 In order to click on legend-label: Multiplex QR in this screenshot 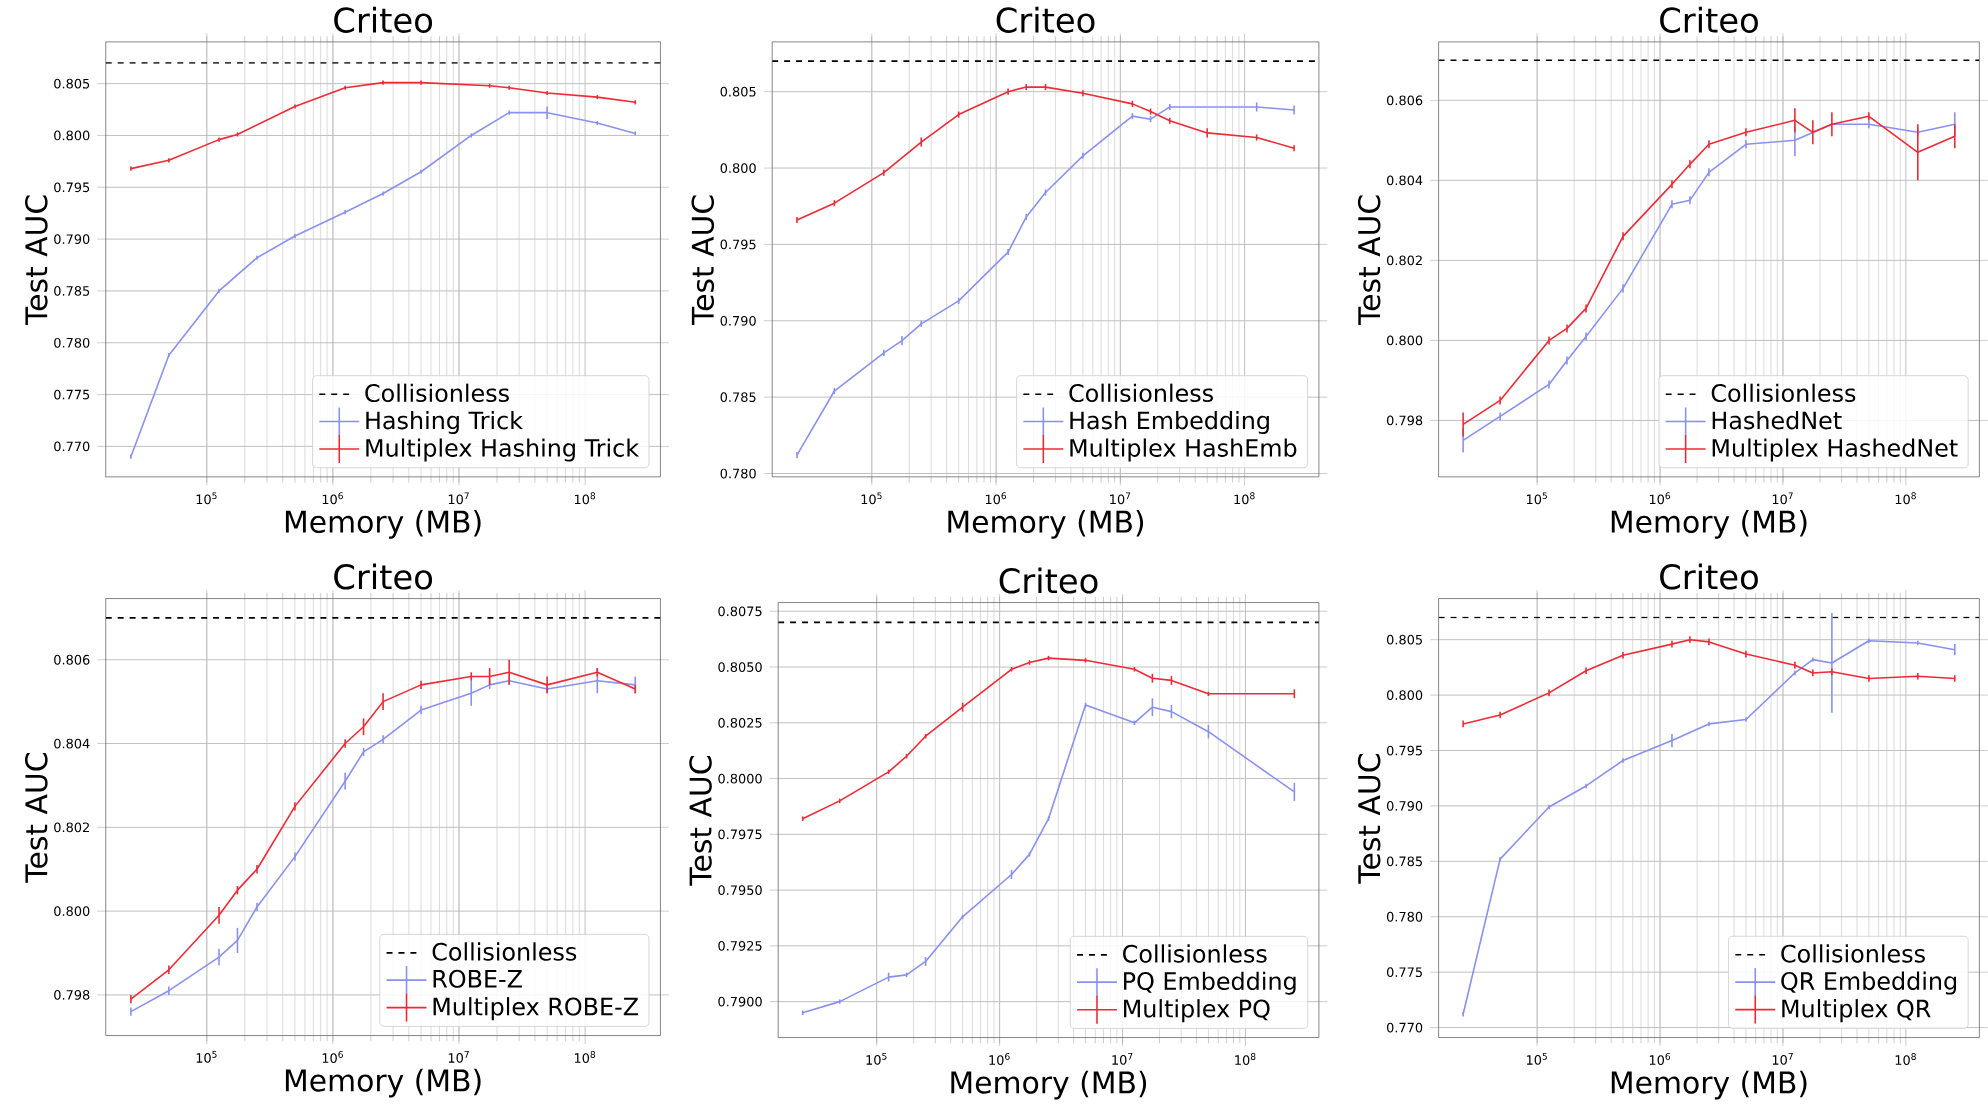, I will do `click(1856, 1011)`.